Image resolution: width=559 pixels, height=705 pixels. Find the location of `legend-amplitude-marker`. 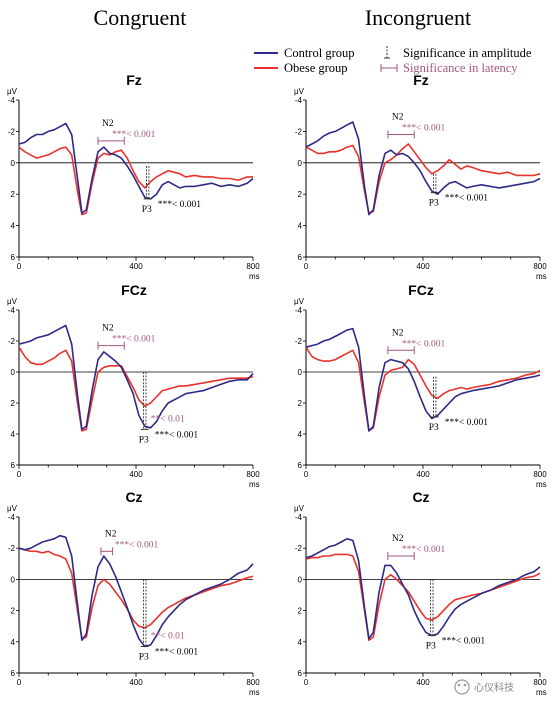

legend-amplitude-marker is located at coordinates (387, 52).